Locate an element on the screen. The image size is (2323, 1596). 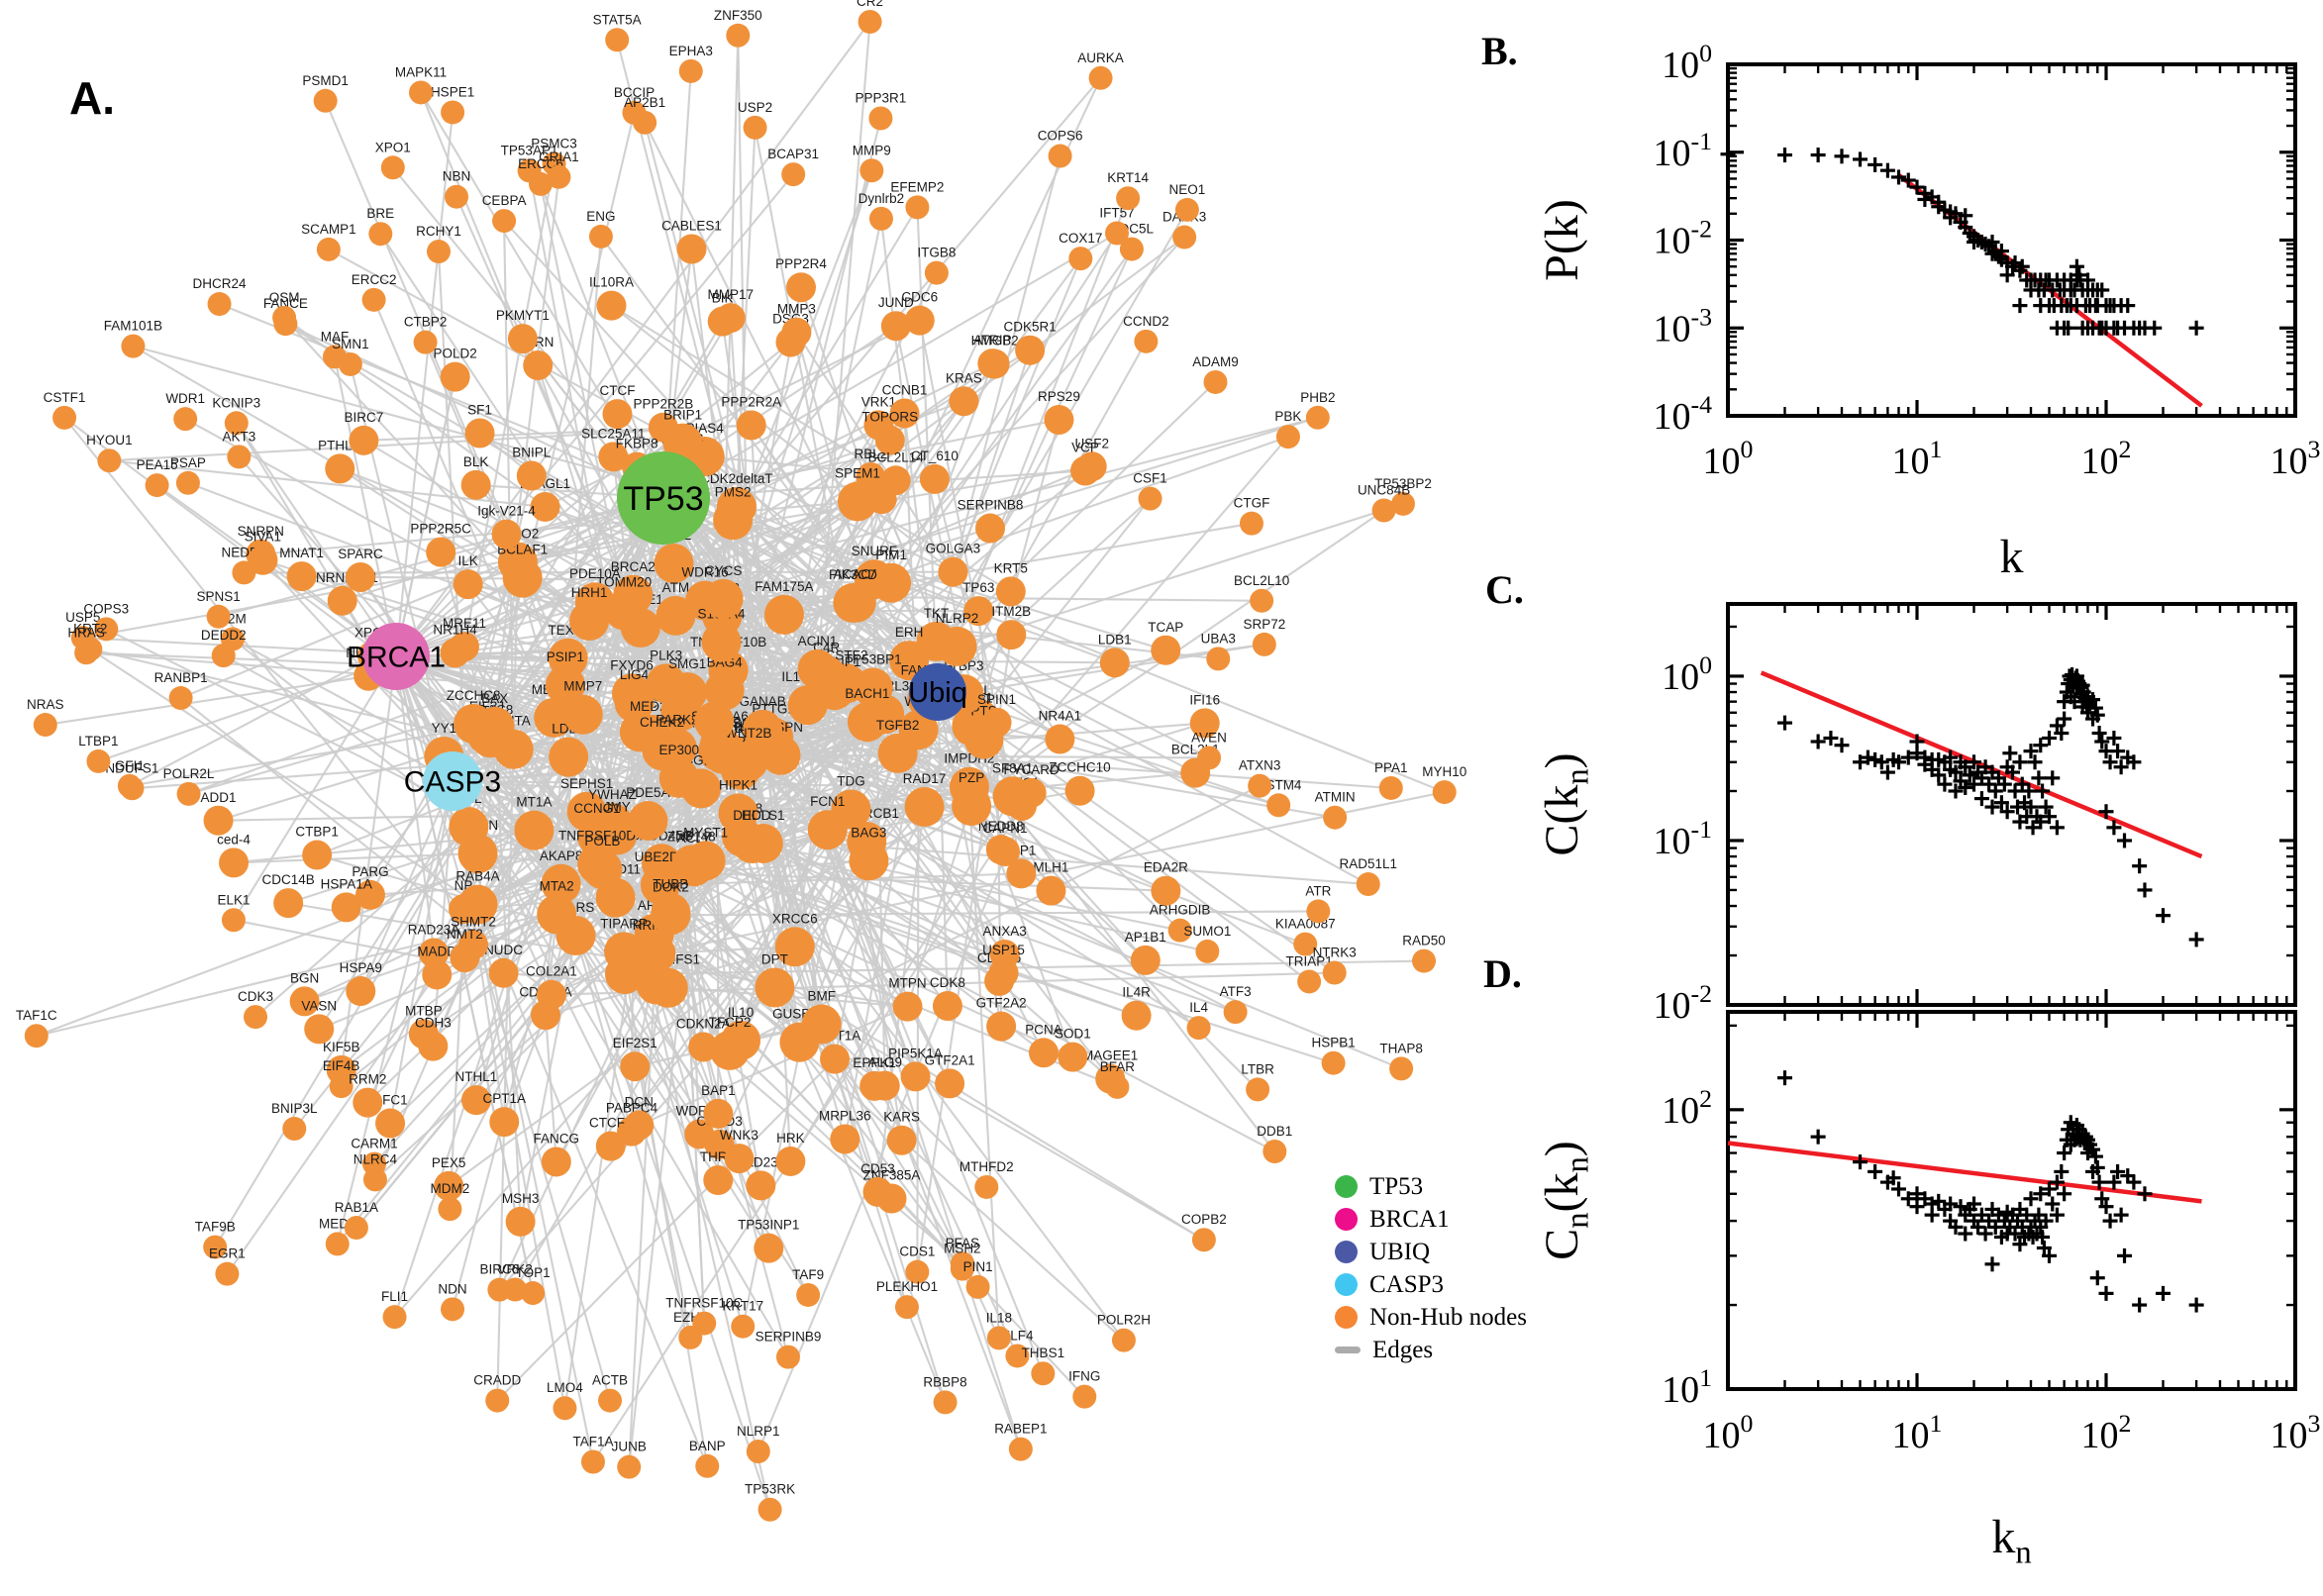
network-node-label: MMP17 is located at coordinates (731, 294).